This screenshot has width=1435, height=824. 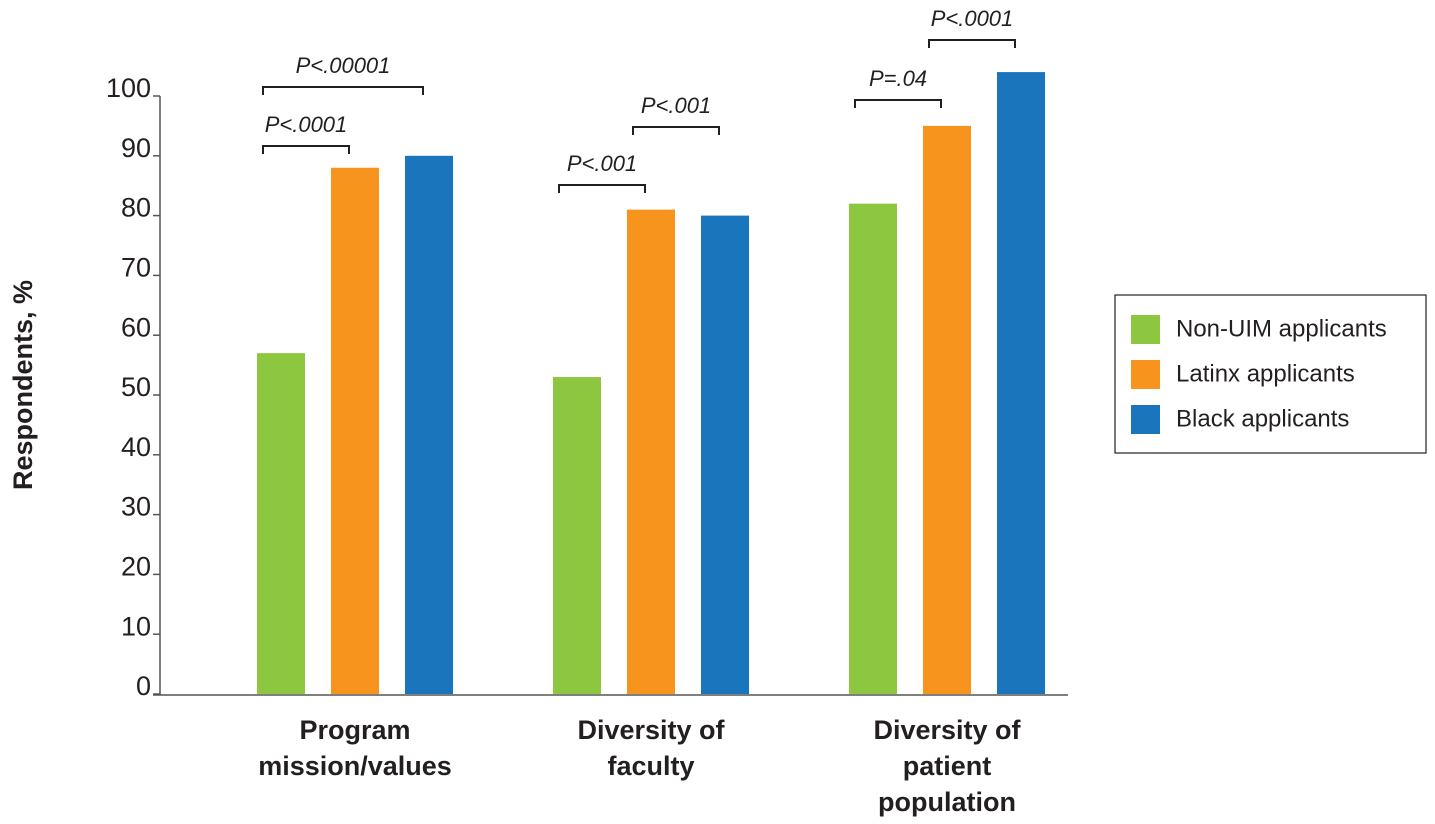 What do you see at coordinates (898, 78) in the screenshot?
I see `significance-label: P=.04` at bounding box center [898, 78].